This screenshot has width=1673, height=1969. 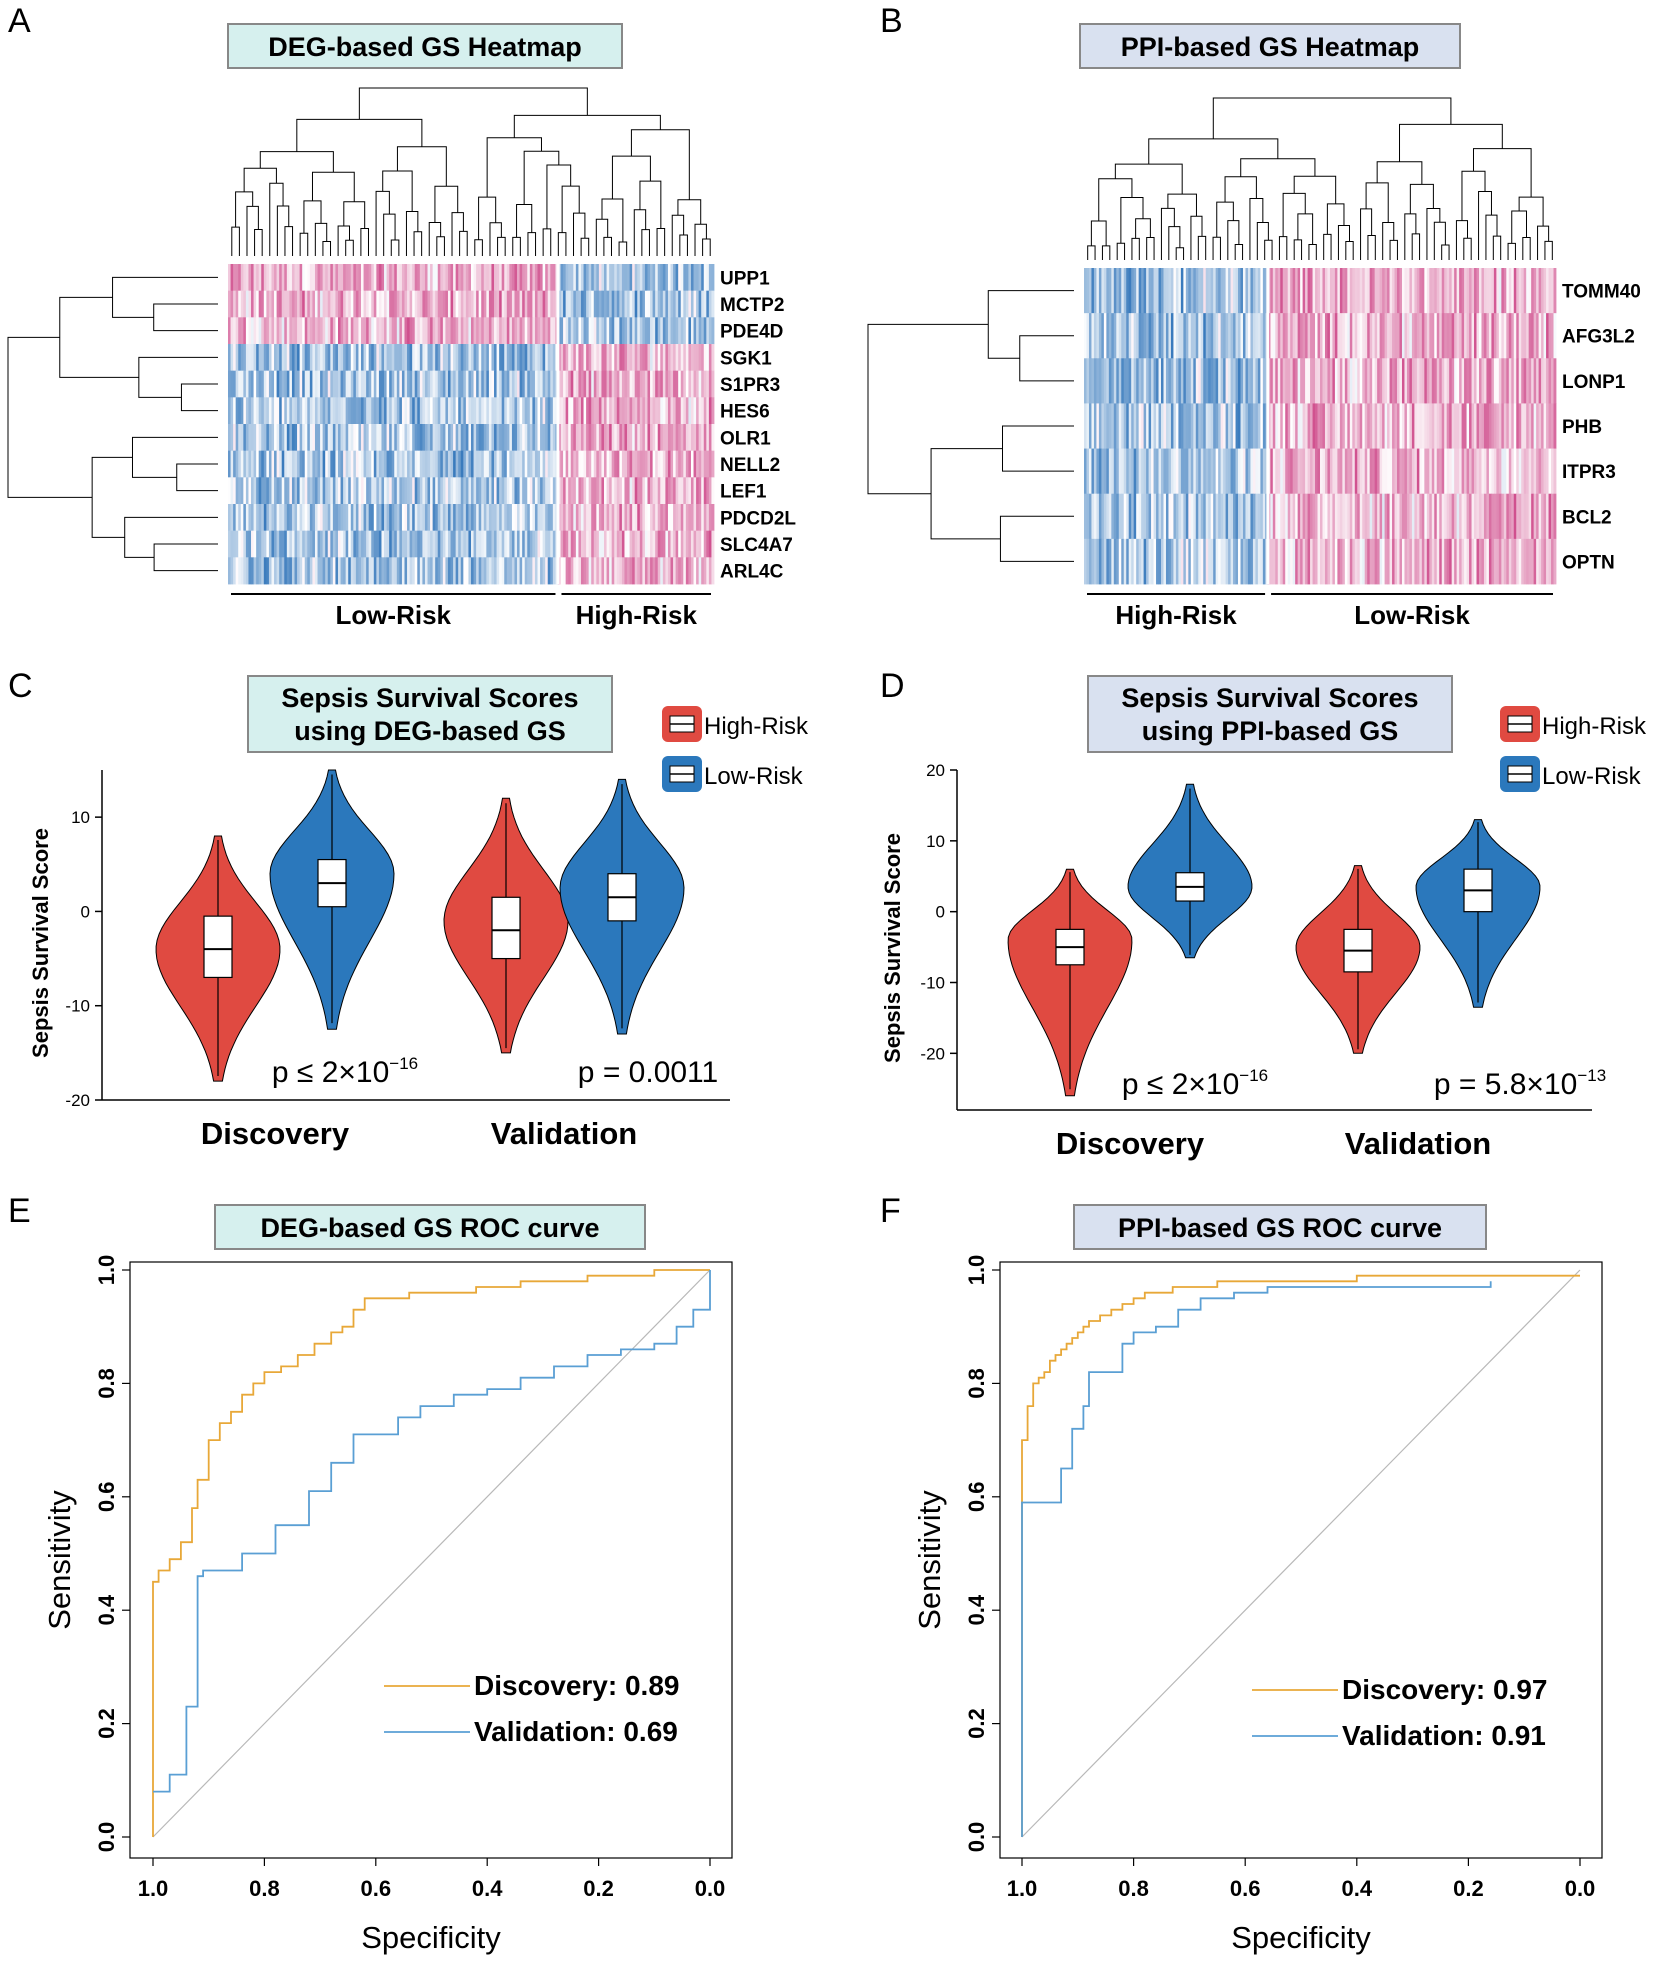 I want to click on x-tick-label: 0.2, so click(x=598, y=1888).